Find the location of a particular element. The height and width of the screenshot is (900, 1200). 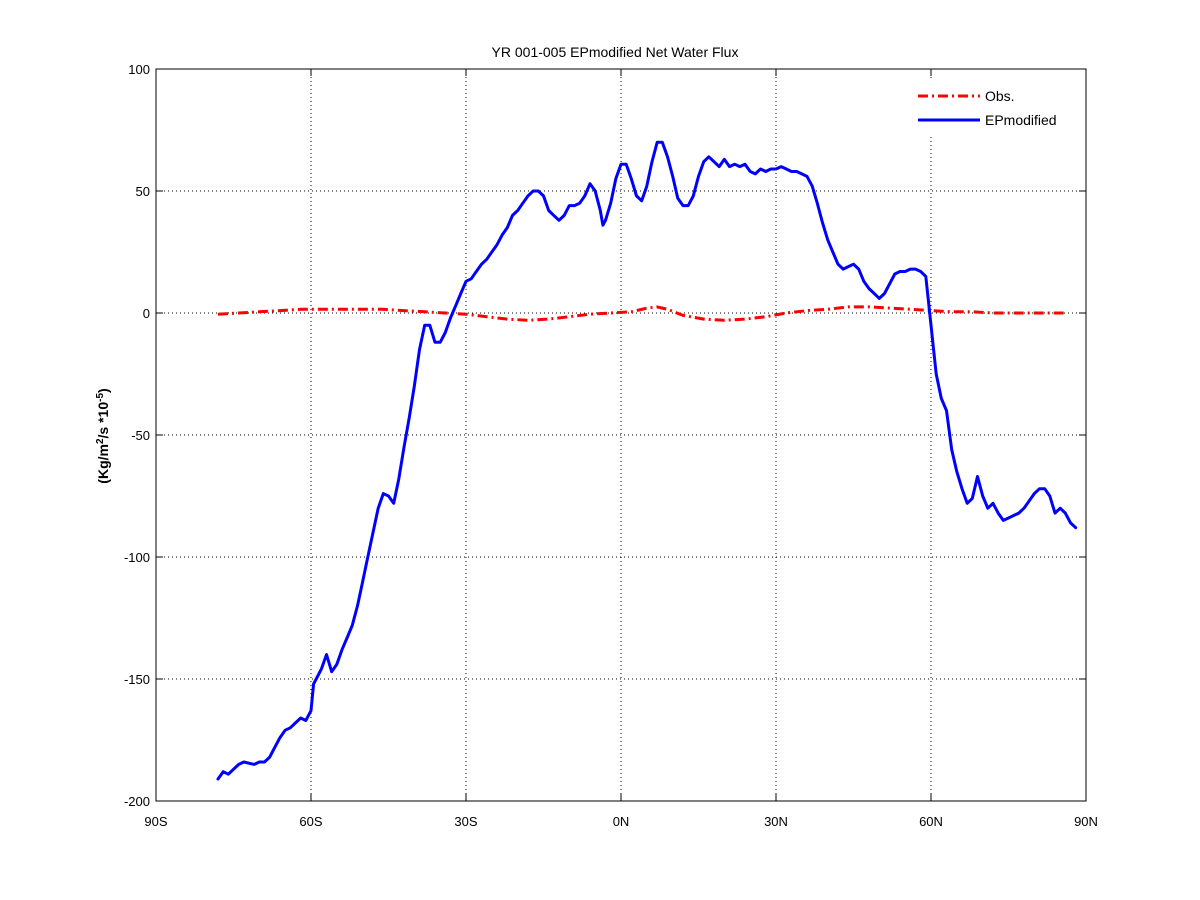

y-tick-label: -50 is located at coordinates (140, 435).